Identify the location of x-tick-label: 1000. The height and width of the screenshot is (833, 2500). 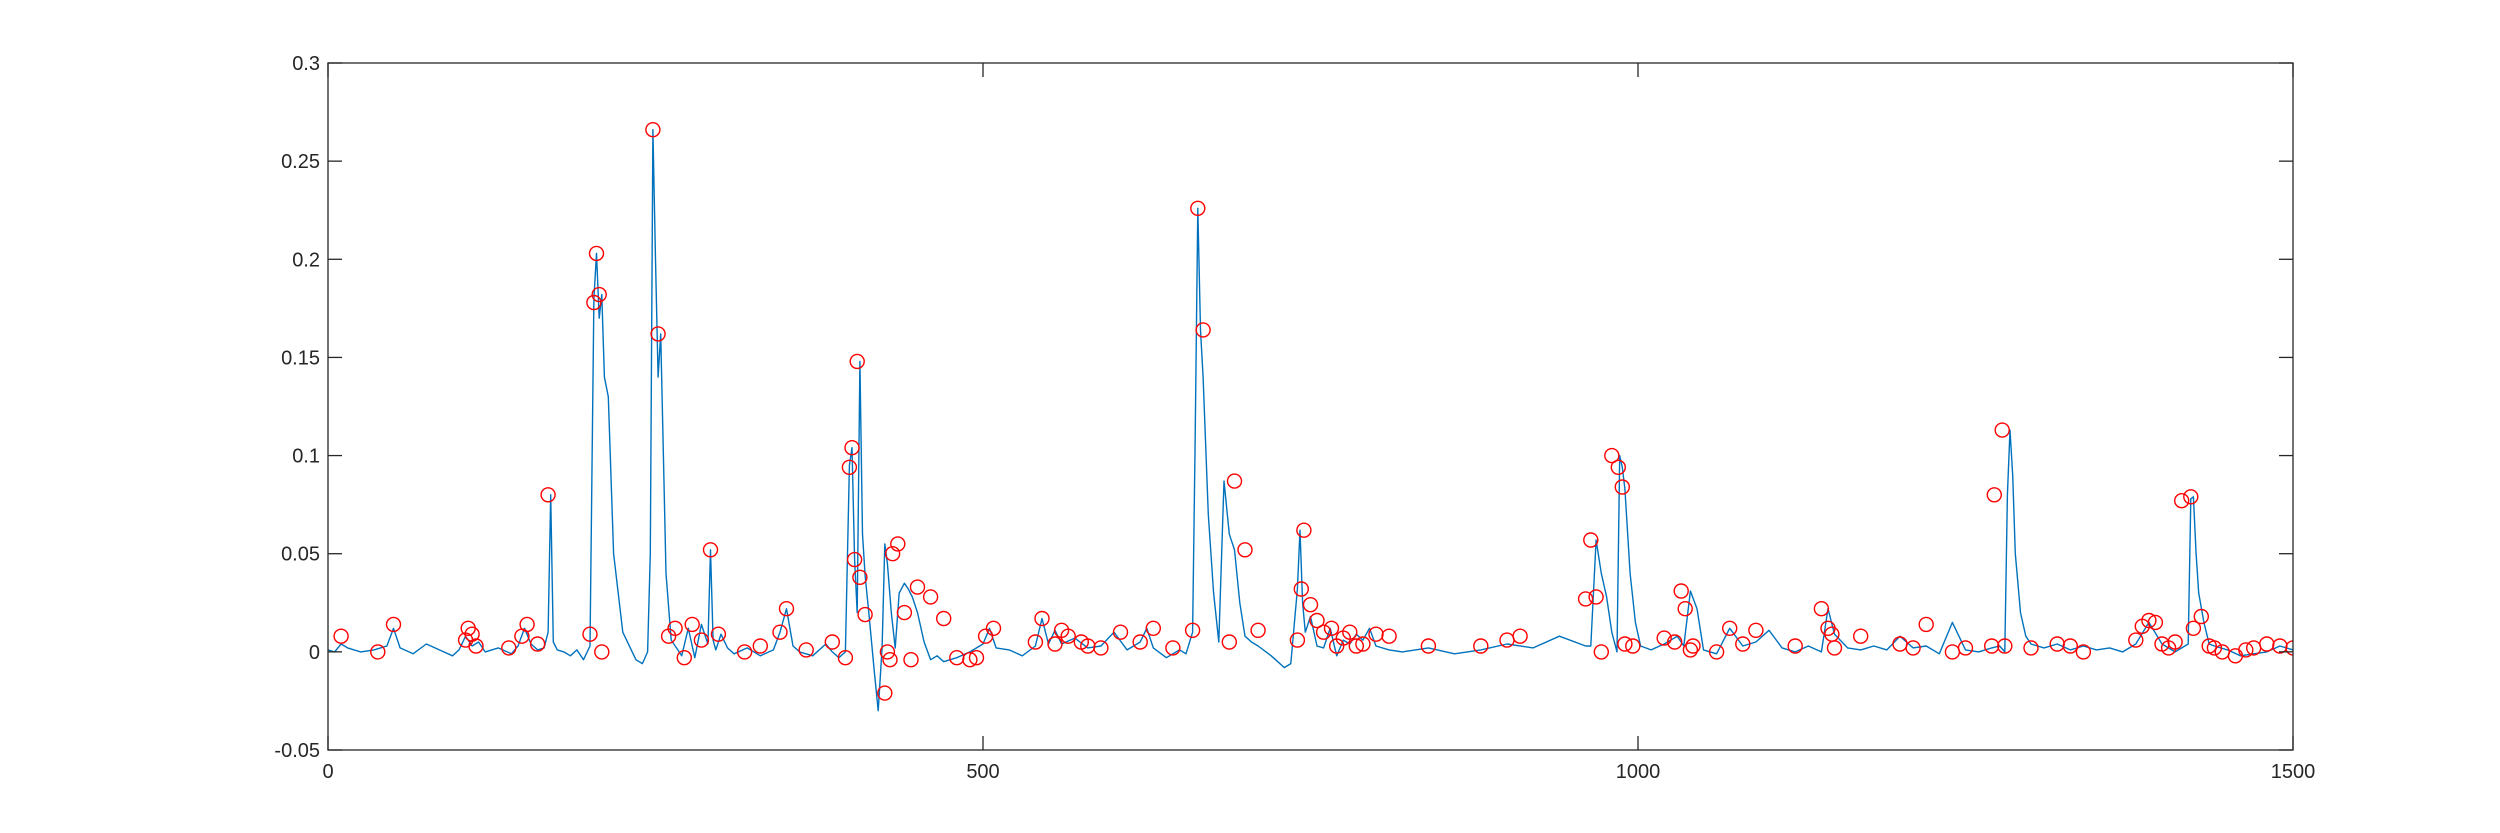
(1638, 772).